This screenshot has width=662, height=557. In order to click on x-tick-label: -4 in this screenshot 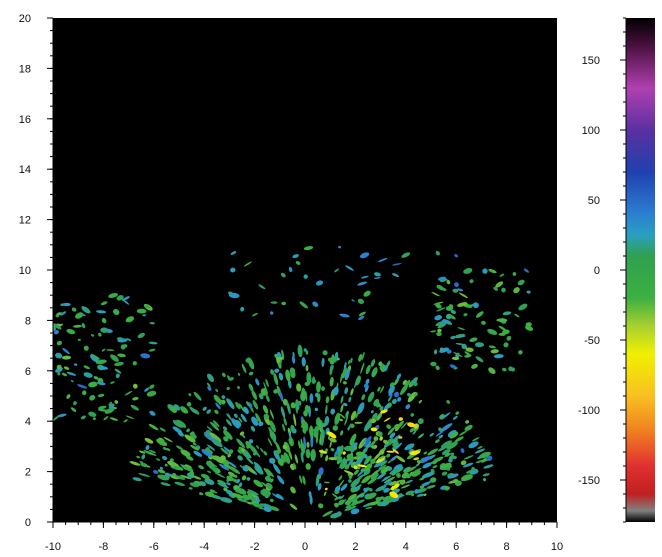, I will do `click(204, 547)`.